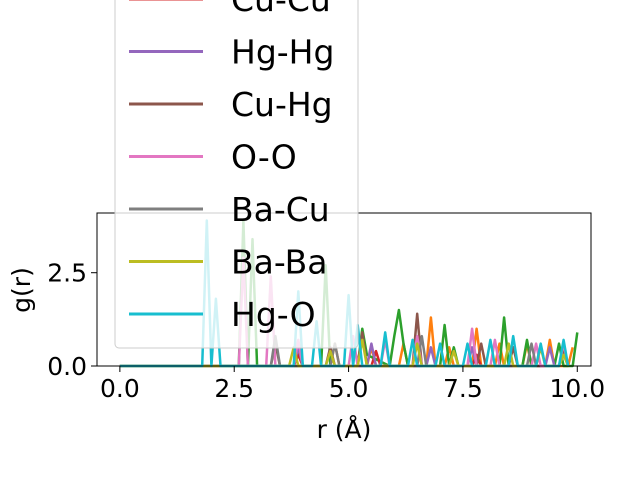 The width and height of the screenshot is (640, 480). Describe the element at coordinates (234, 388) in the screenshot. I see `x-tick-label: 2.5` at that location.